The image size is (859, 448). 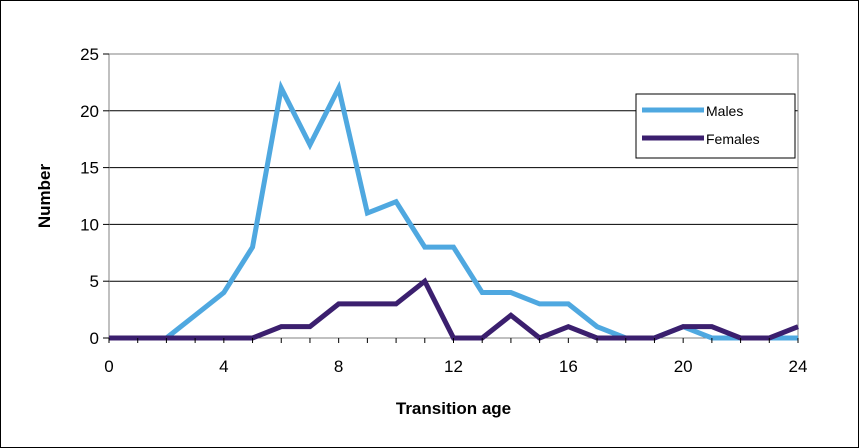 What do you see at coordinates (223, 366) in the screenshot?
I see `x-tick-label: 4` at bounding box center [223, 366].